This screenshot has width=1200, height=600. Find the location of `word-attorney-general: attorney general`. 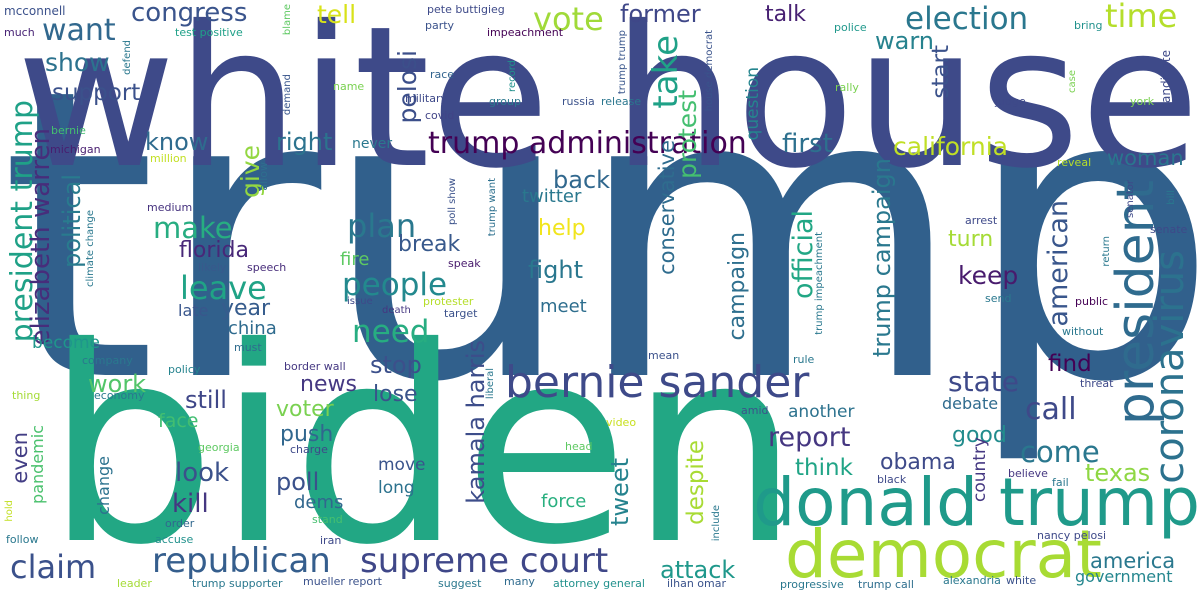

word-attorney-general: attorney general is located at coordinates (599, 583).